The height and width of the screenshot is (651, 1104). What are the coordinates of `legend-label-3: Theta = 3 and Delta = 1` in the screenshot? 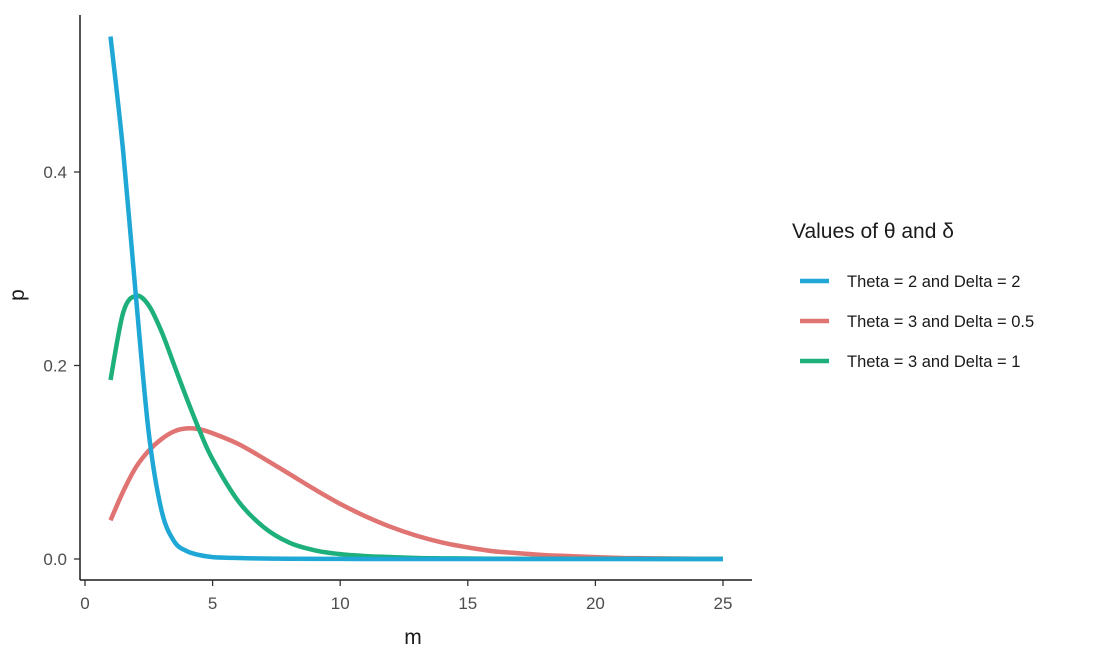 It's located at (933, 362).